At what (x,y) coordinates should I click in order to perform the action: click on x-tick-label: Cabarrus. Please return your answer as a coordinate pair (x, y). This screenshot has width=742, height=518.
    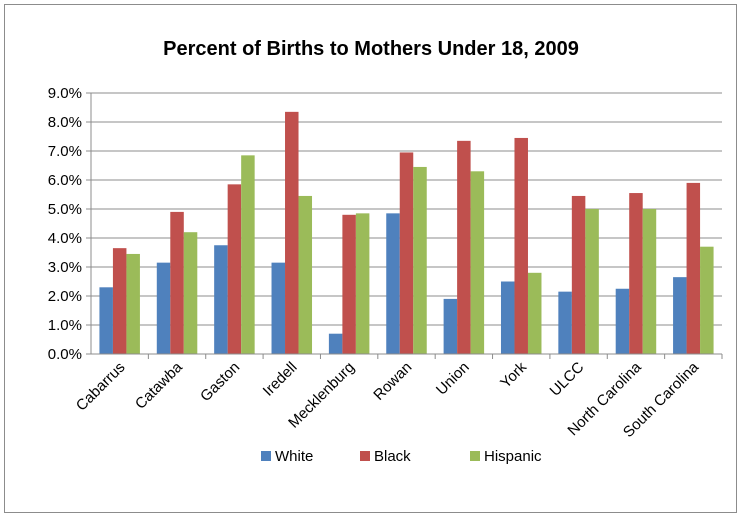
    Looking at the image, I should click on (101, 387).